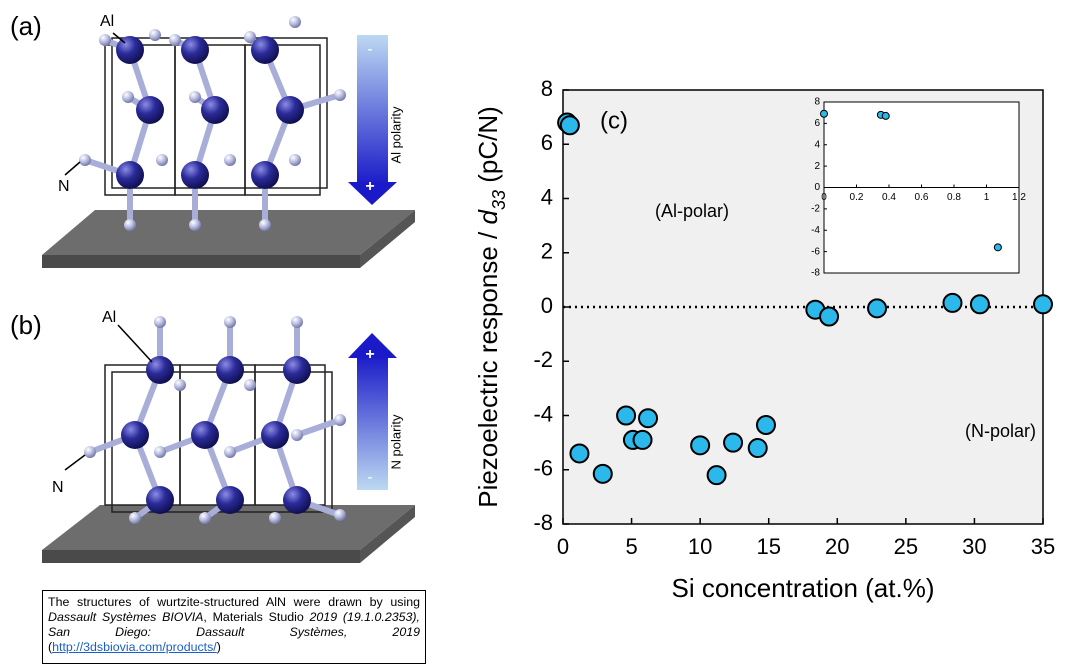 This screenshot has width=1069, height=667. I want to click on structure-a, so click(228, 142).